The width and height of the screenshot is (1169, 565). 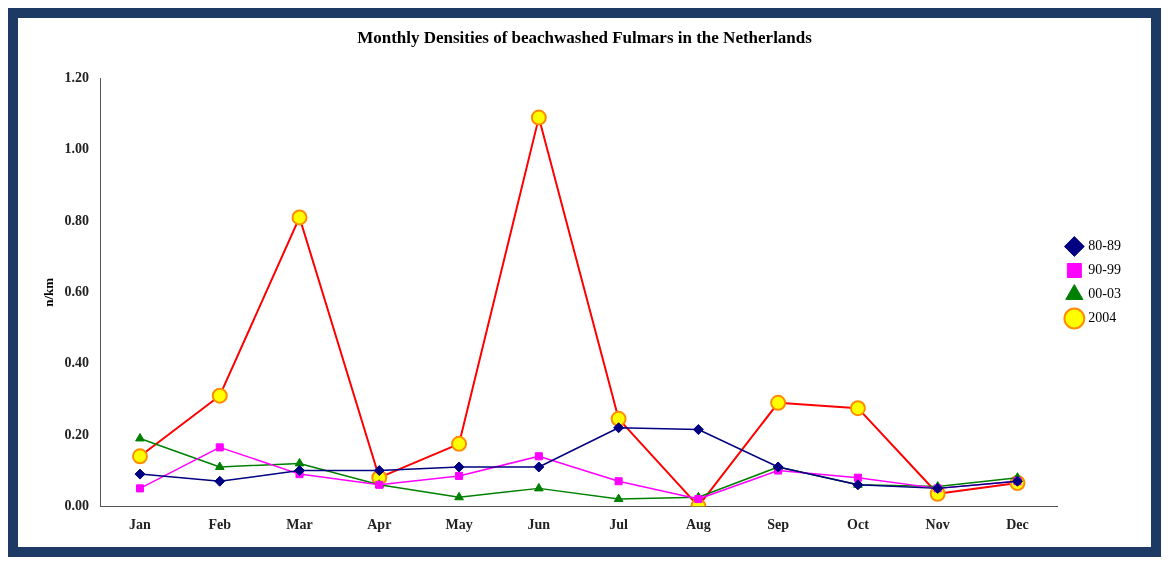 What do you see at coordinates (49, 292) in the screenshot?
I see `y-axis-title: n/km` at bounding box center [49, 292].